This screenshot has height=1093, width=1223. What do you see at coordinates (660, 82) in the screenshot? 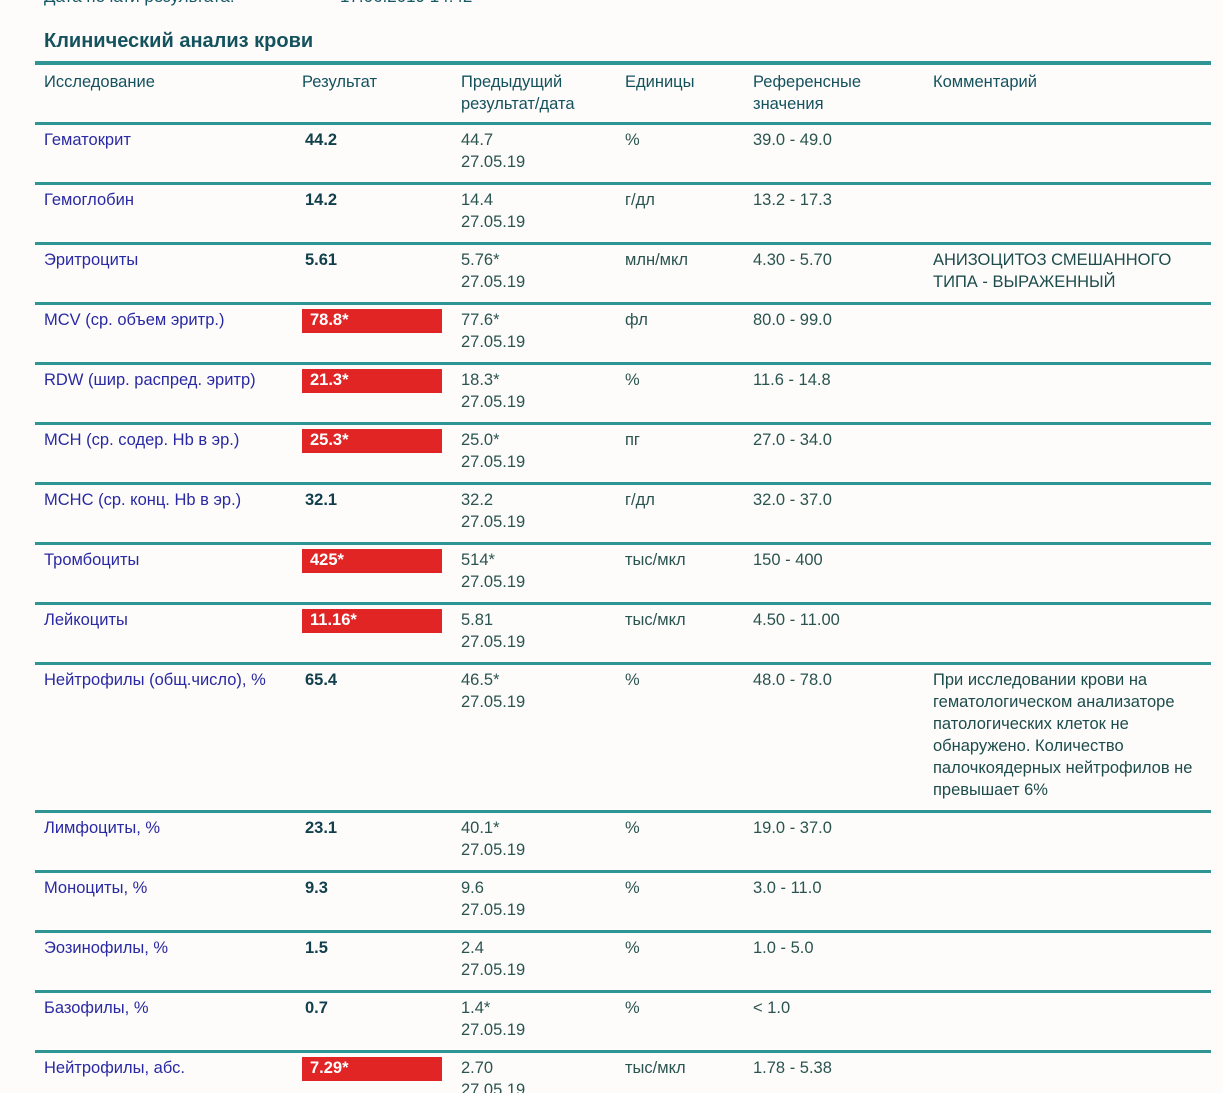
I see `header-units: Единицы` at bounding box center [660, 82].